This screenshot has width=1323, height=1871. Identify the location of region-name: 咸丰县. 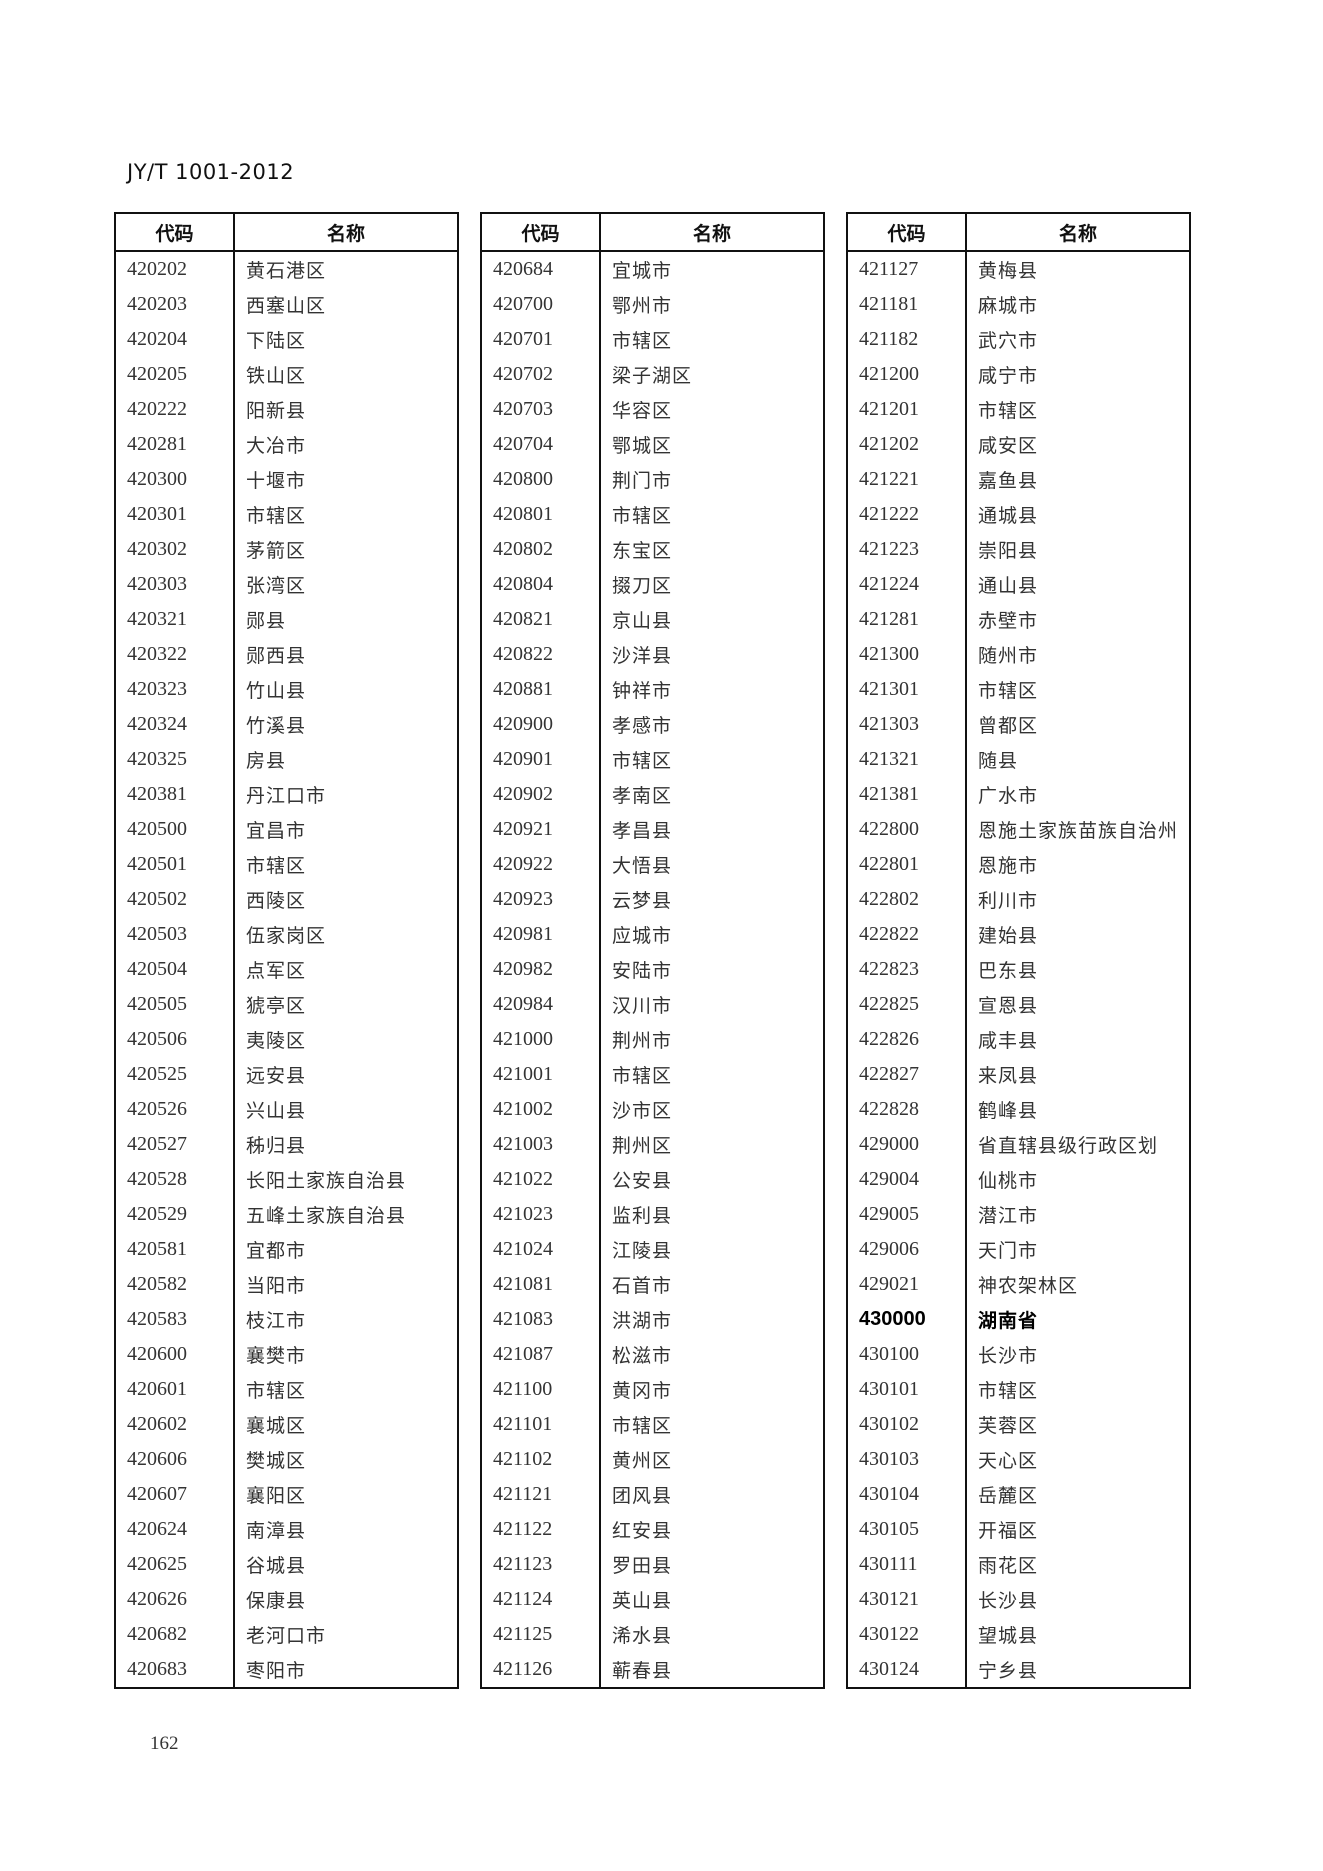
(1008, 1041).